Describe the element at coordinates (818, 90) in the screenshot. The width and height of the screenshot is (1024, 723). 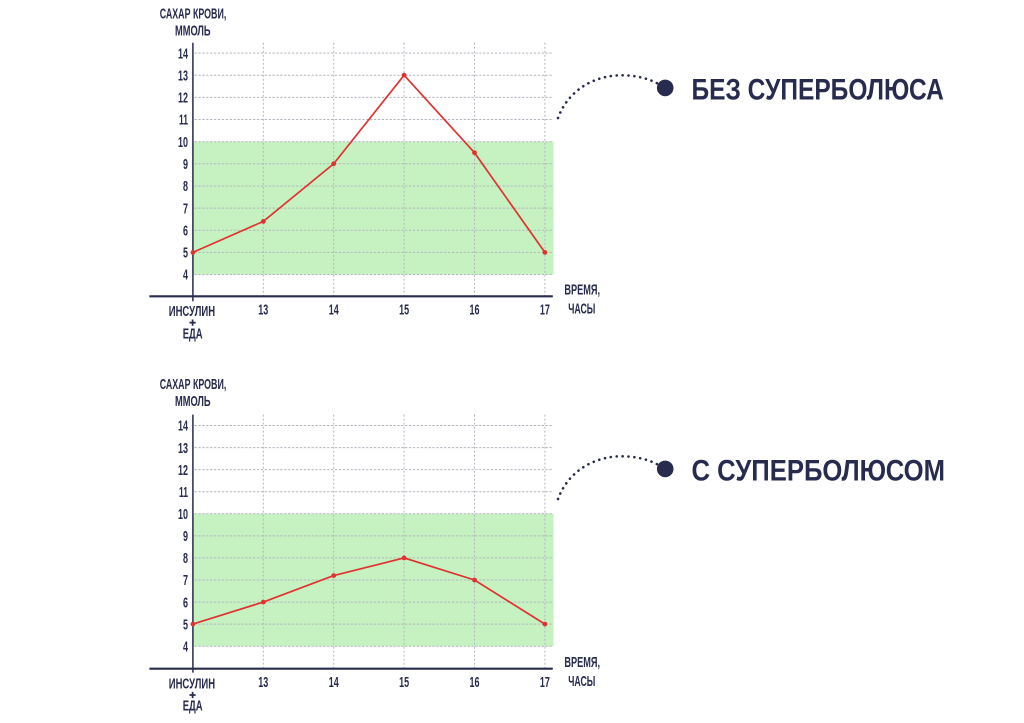
I see `svg-text: БЕЗ СУПЕРБОЛЮСА` at that location.